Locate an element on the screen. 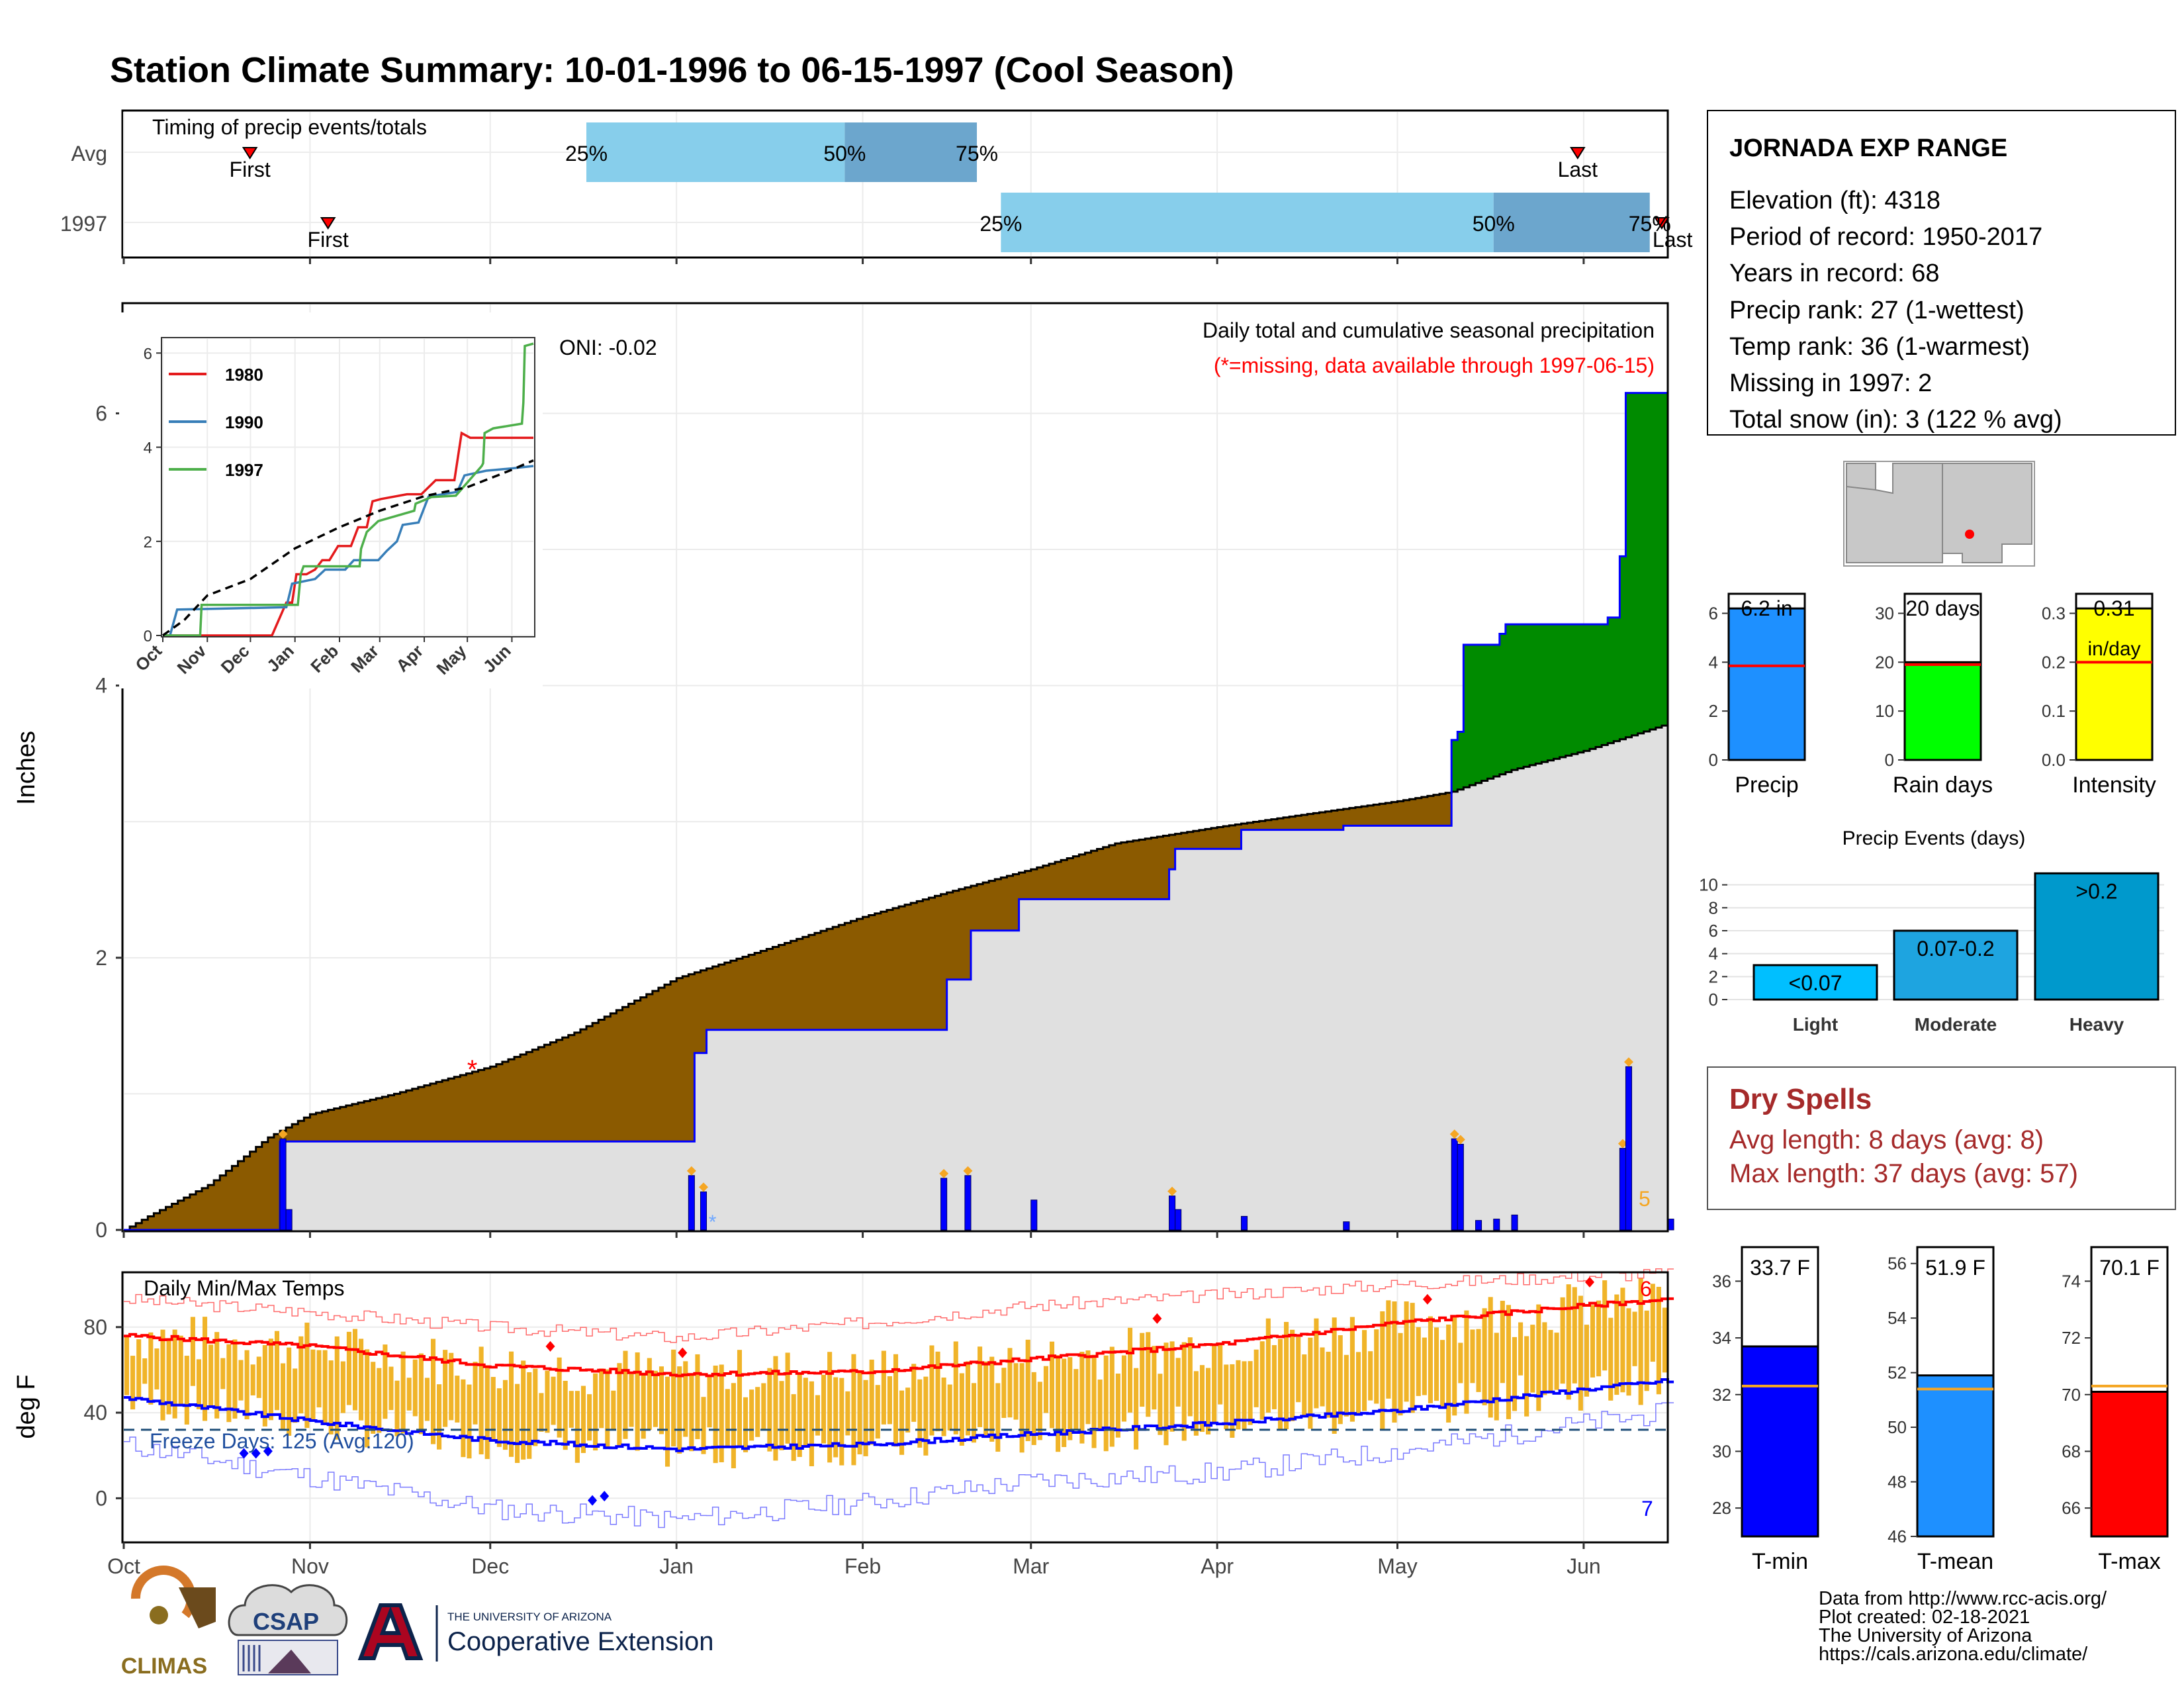 This screenshot has width=2184, height=1688. events-category-label: Heavy is located at coordinates (2097, 1024).